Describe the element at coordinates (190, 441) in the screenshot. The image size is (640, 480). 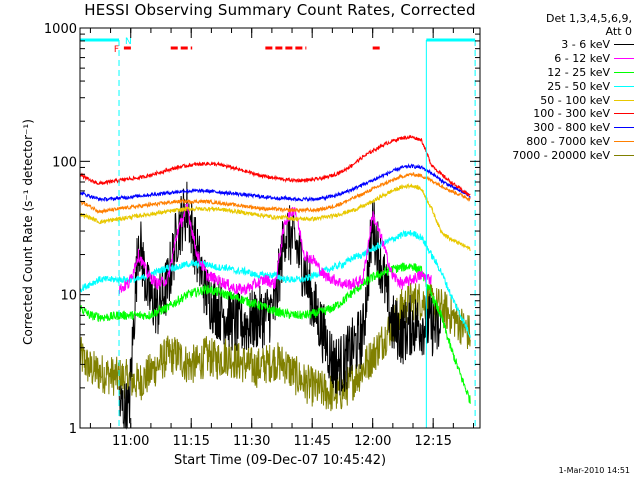
I see `x-tick-label-11-15: 11:15` at that location.